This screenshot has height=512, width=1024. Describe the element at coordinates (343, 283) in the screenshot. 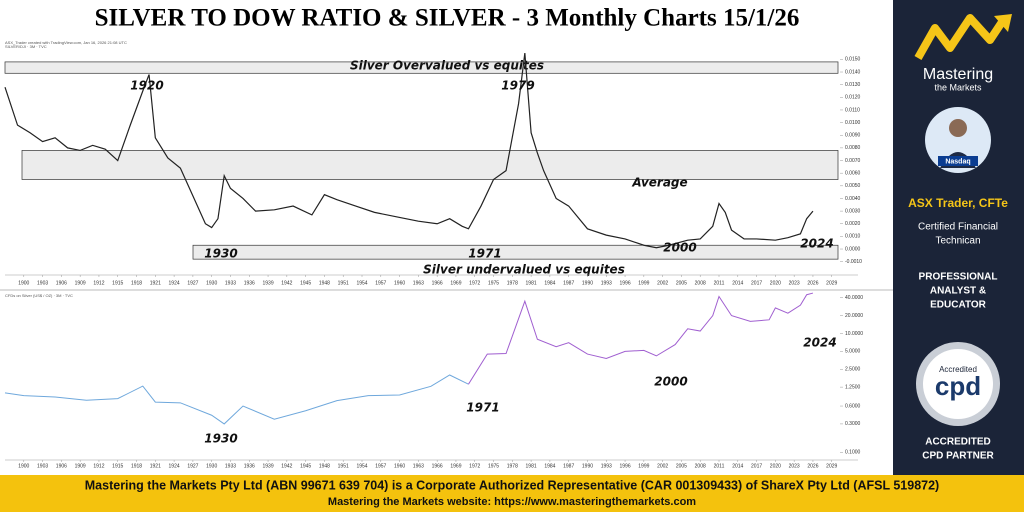

I see `x-tick-label: 1951` at that location.